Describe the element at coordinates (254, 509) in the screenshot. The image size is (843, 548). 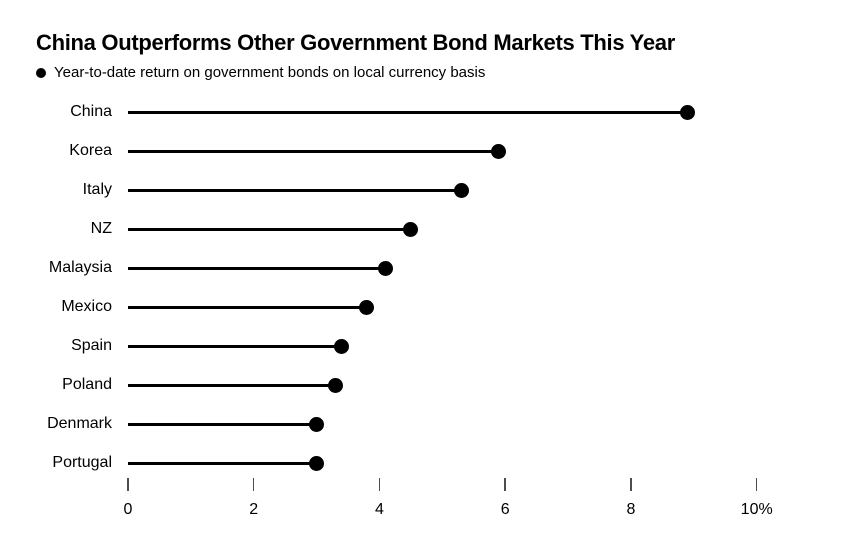
I see `x-axis-tick-label: 2` at that location.